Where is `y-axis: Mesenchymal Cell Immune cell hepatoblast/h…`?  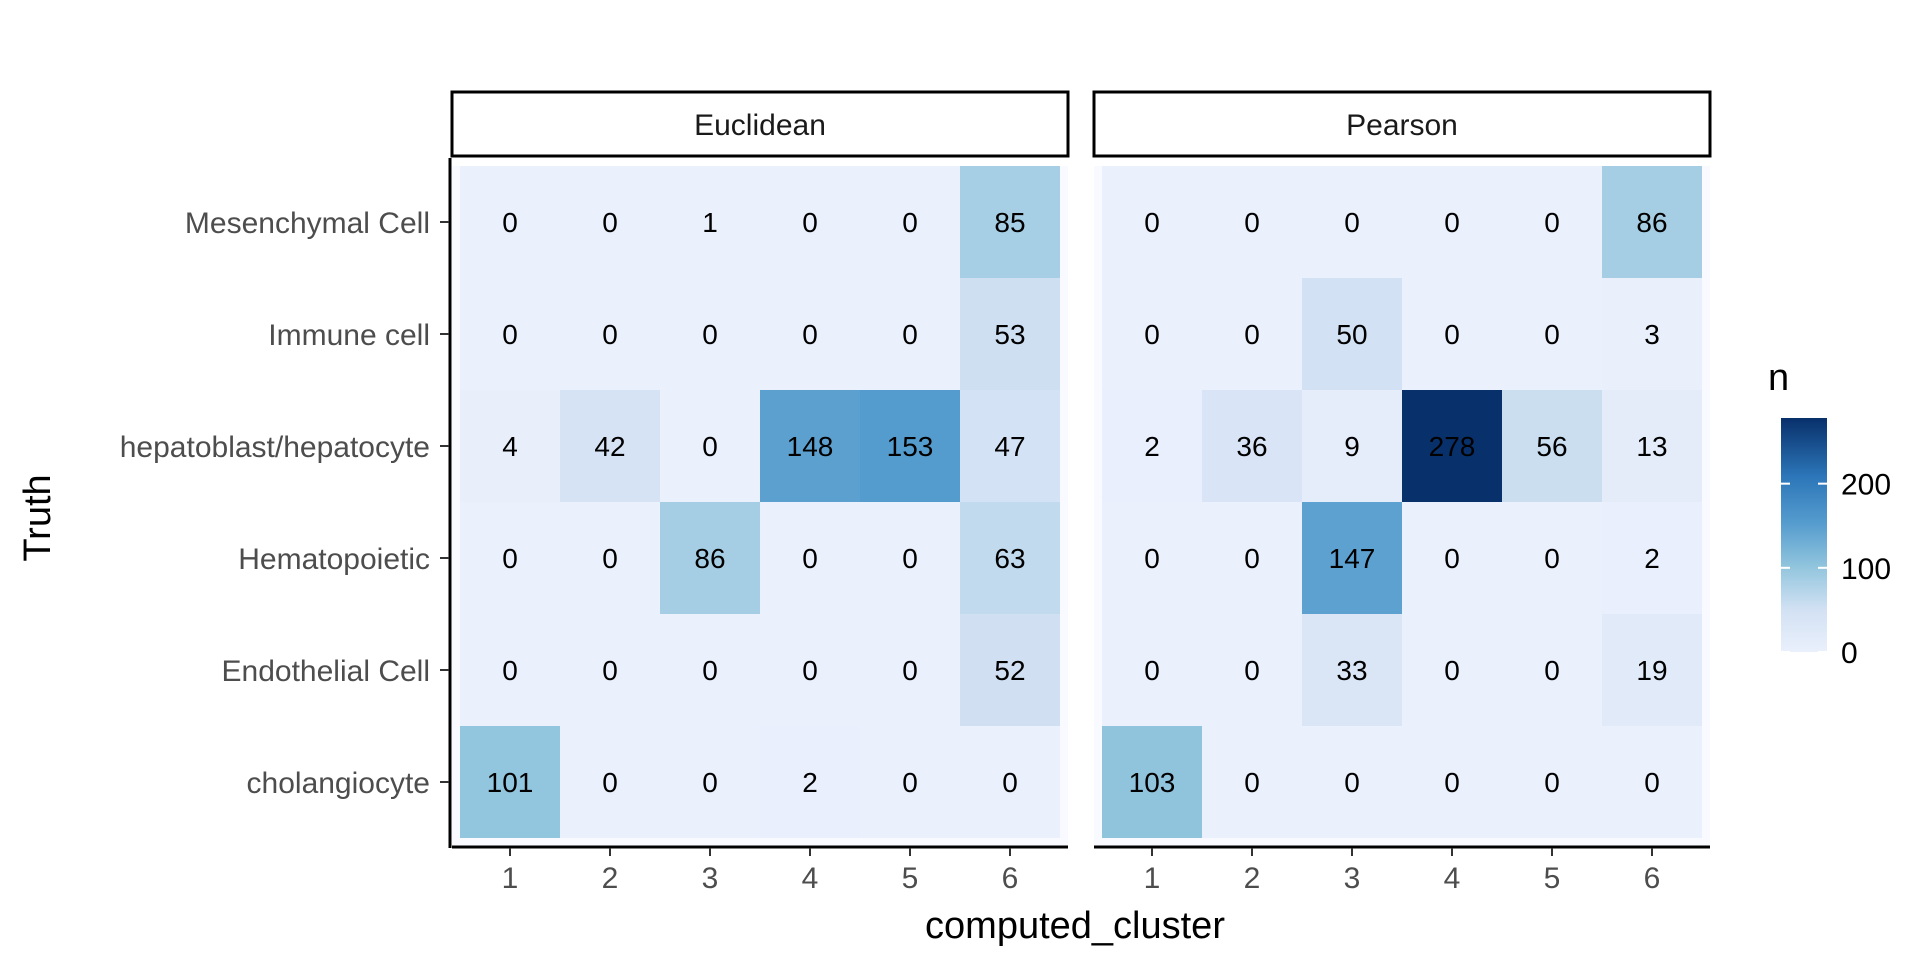
y-axis: Mesenchymal Cell Immune cell hepatoblast/h… is located at coordinates (286, 503).